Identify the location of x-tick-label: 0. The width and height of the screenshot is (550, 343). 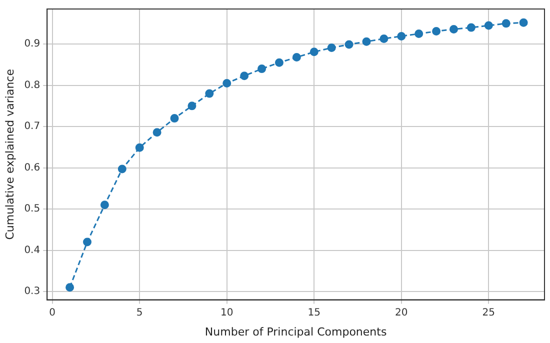
(52, 312).